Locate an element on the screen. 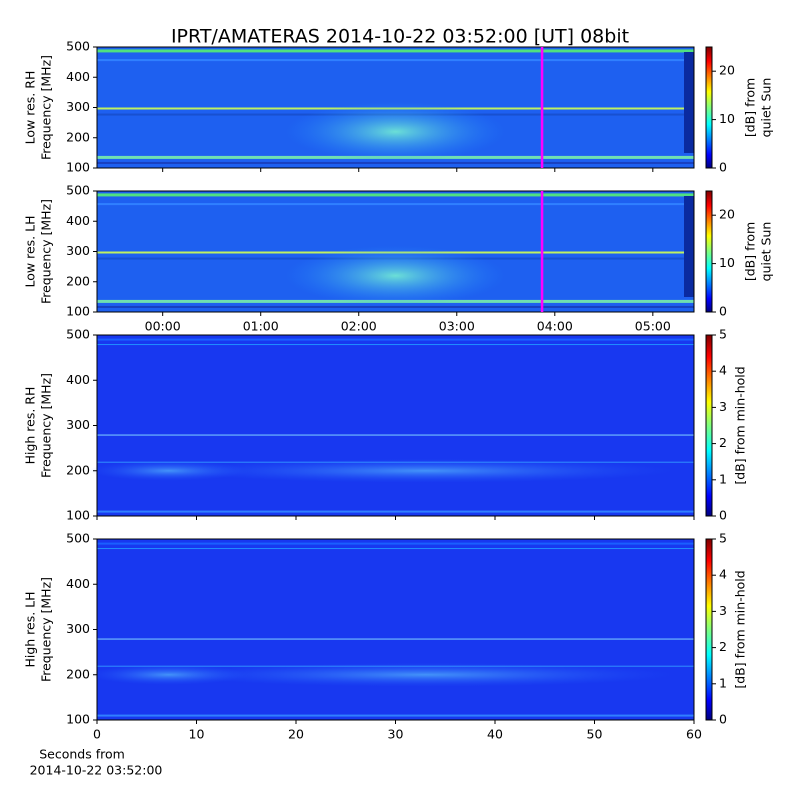  x-tick-label: 04:00 is located at coordinates (555, 326).